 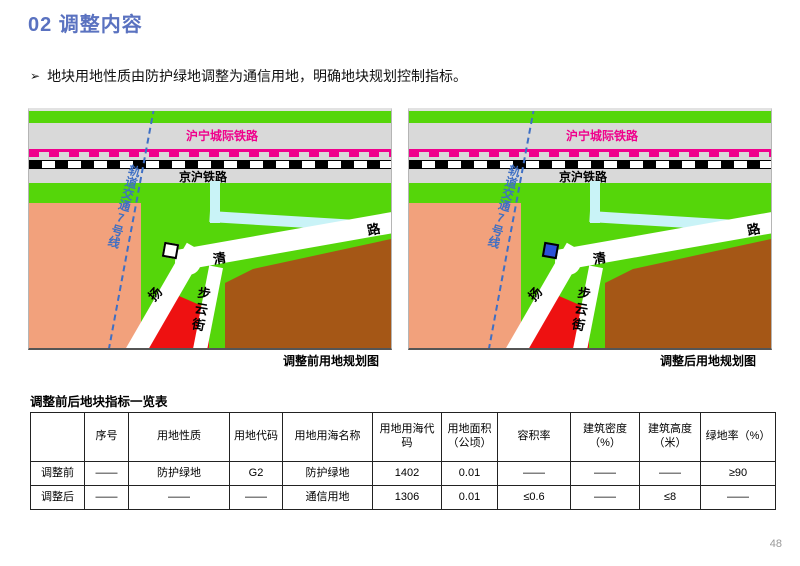 What do you see at coordinates (534, 437) in the screenshot?
I see `header-plot-ratio: 容积率` at bounding box center [534, 437].